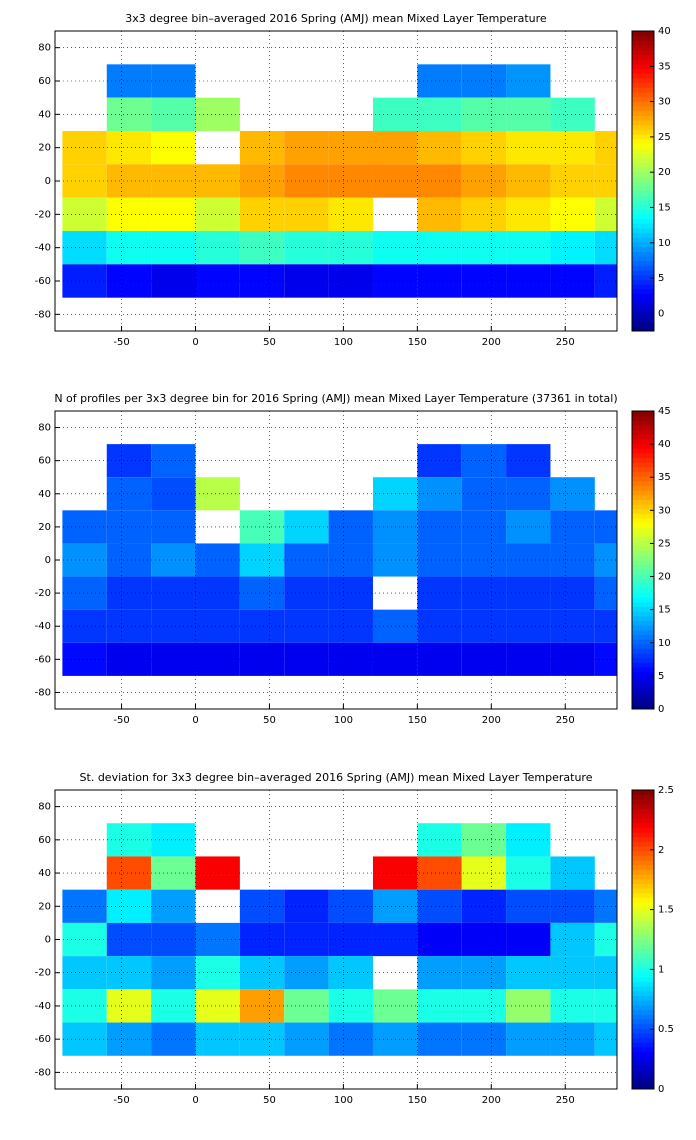 The width and height of the screenshot is (696, 1140). What do you see at coordinates (43, 659) in the screenshot?
I see `y-tick-label: -60` at bounding box center [43, 659].